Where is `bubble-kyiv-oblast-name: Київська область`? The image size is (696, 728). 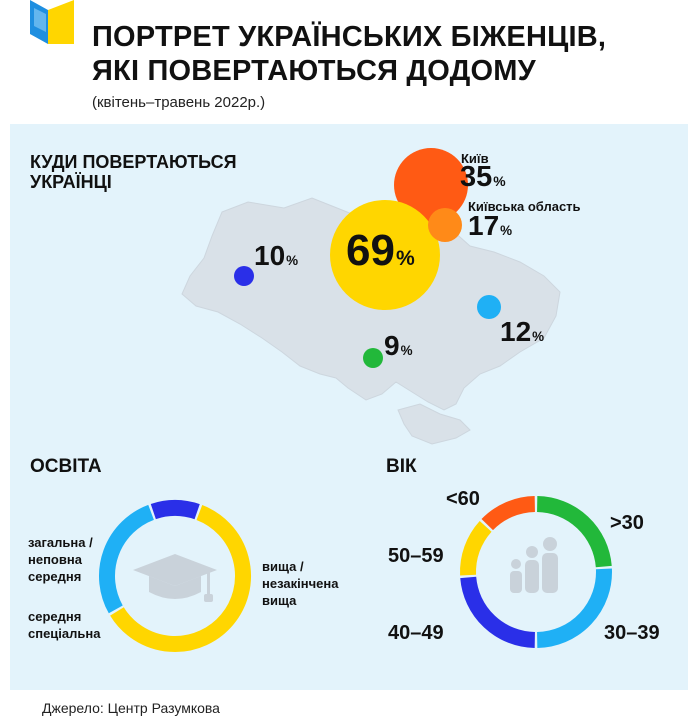
bubble-kyiv-oblast-name: Київська область is located at coordinates (524, 206).